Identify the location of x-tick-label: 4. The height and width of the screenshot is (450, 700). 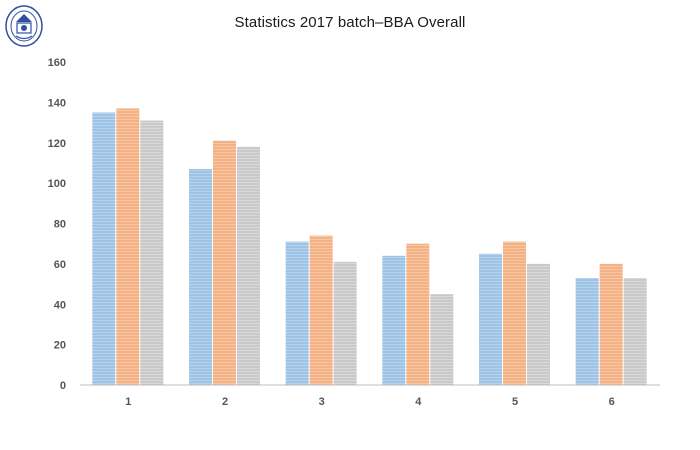
(418, 402).